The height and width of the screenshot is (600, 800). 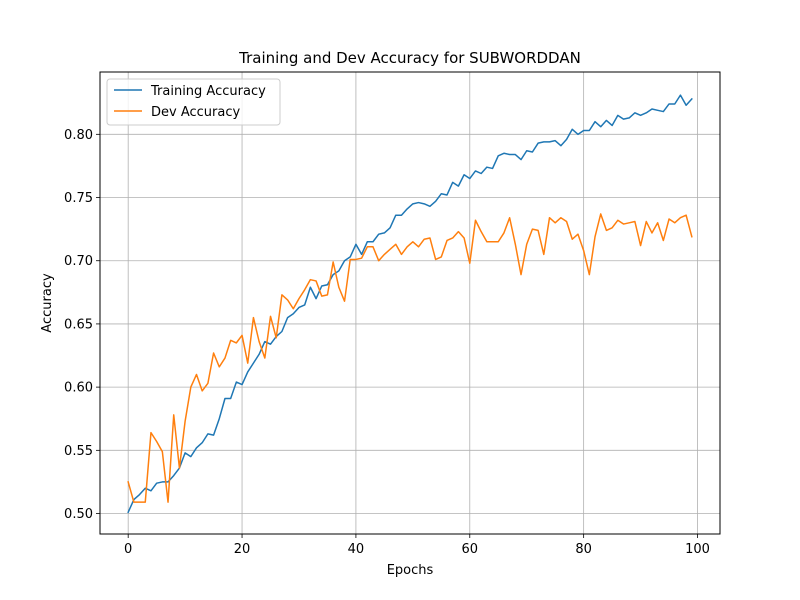 I want to click on legend-box, so click(x=193, y=102).